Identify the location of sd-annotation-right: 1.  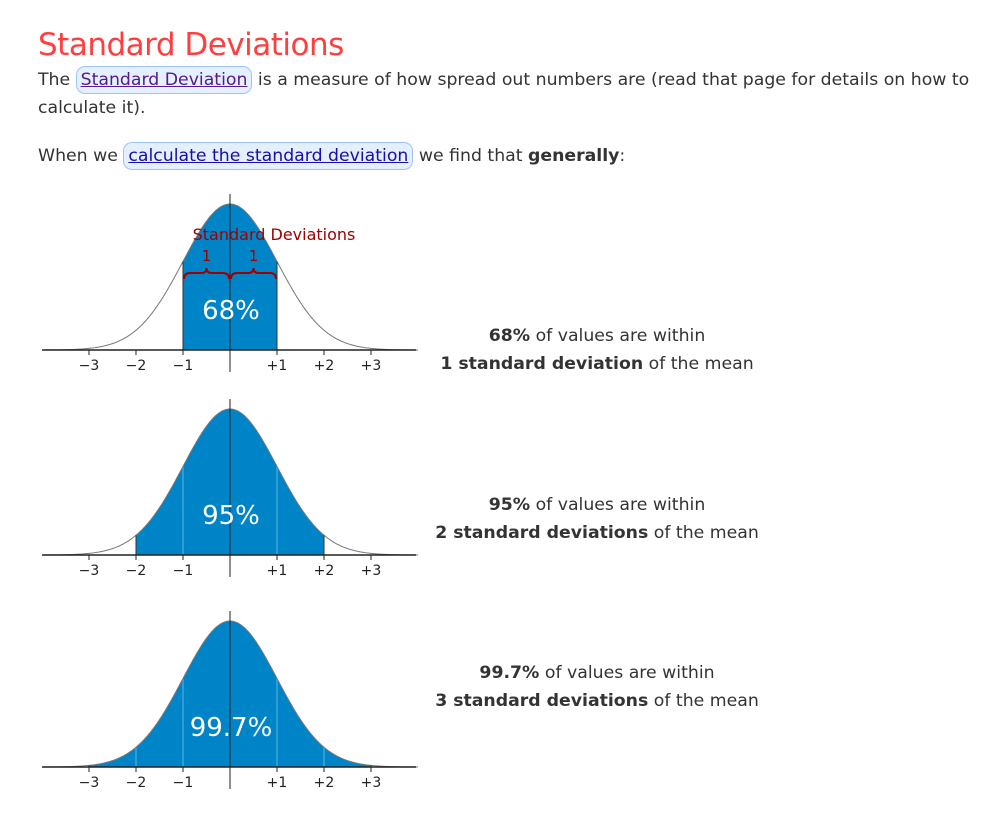
(254, 256).